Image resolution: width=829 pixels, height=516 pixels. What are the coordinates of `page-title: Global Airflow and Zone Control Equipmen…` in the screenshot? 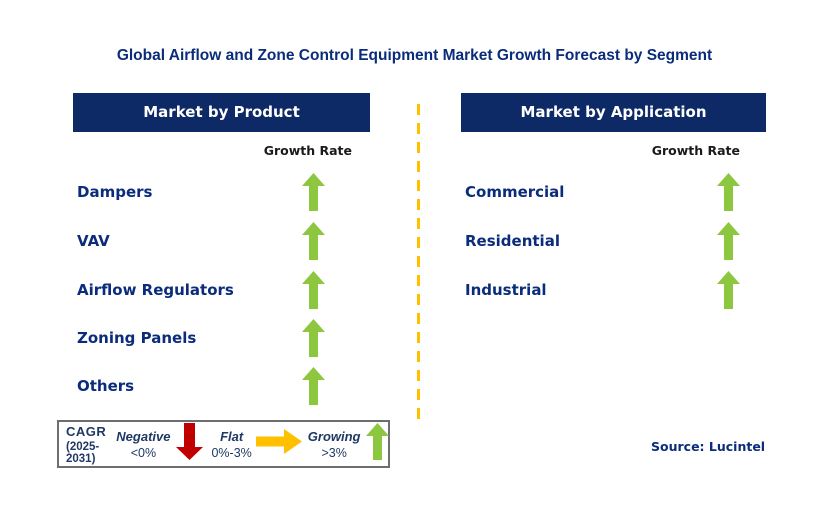 It's located at (414, 55).